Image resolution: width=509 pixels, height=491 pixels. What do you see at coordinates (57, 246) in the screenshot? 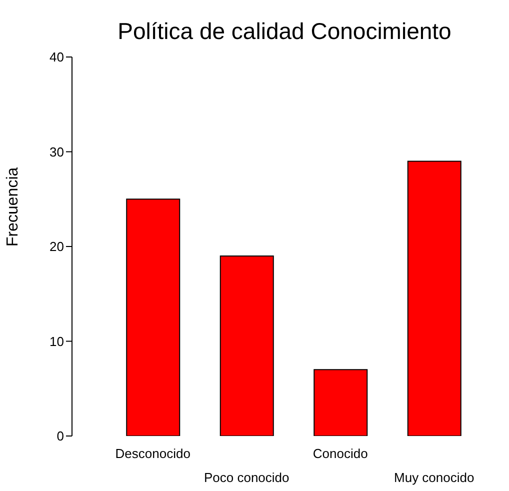
I see `y-tick-label: 20` at bounding box center [57, 246].